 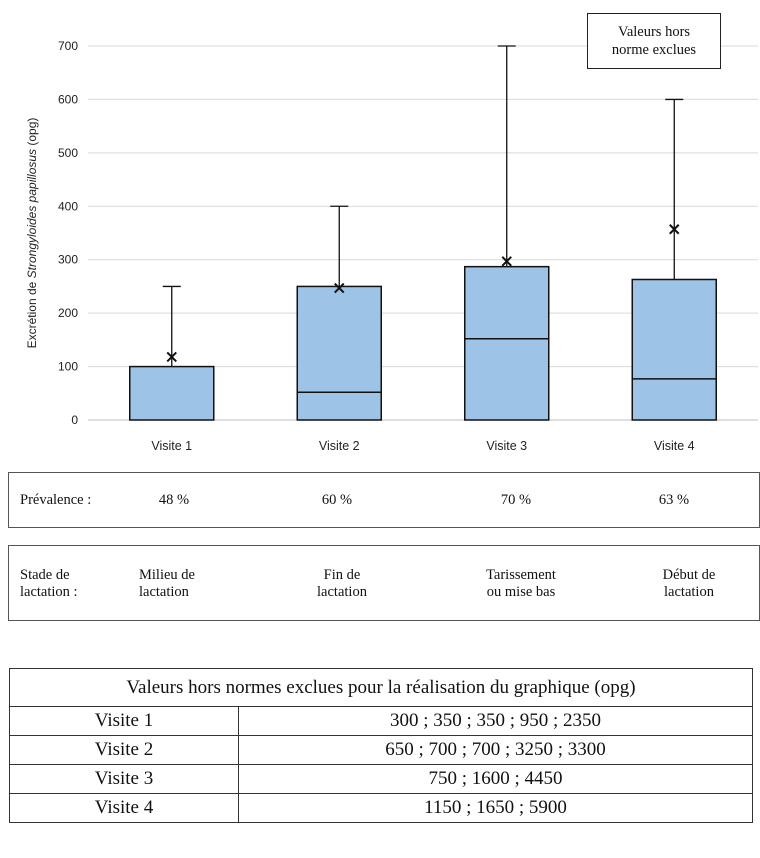 I want to click on prevalence-panel: Prévalence : 48 % 60 % 70 % 63 %, so click(x=384, y=500).